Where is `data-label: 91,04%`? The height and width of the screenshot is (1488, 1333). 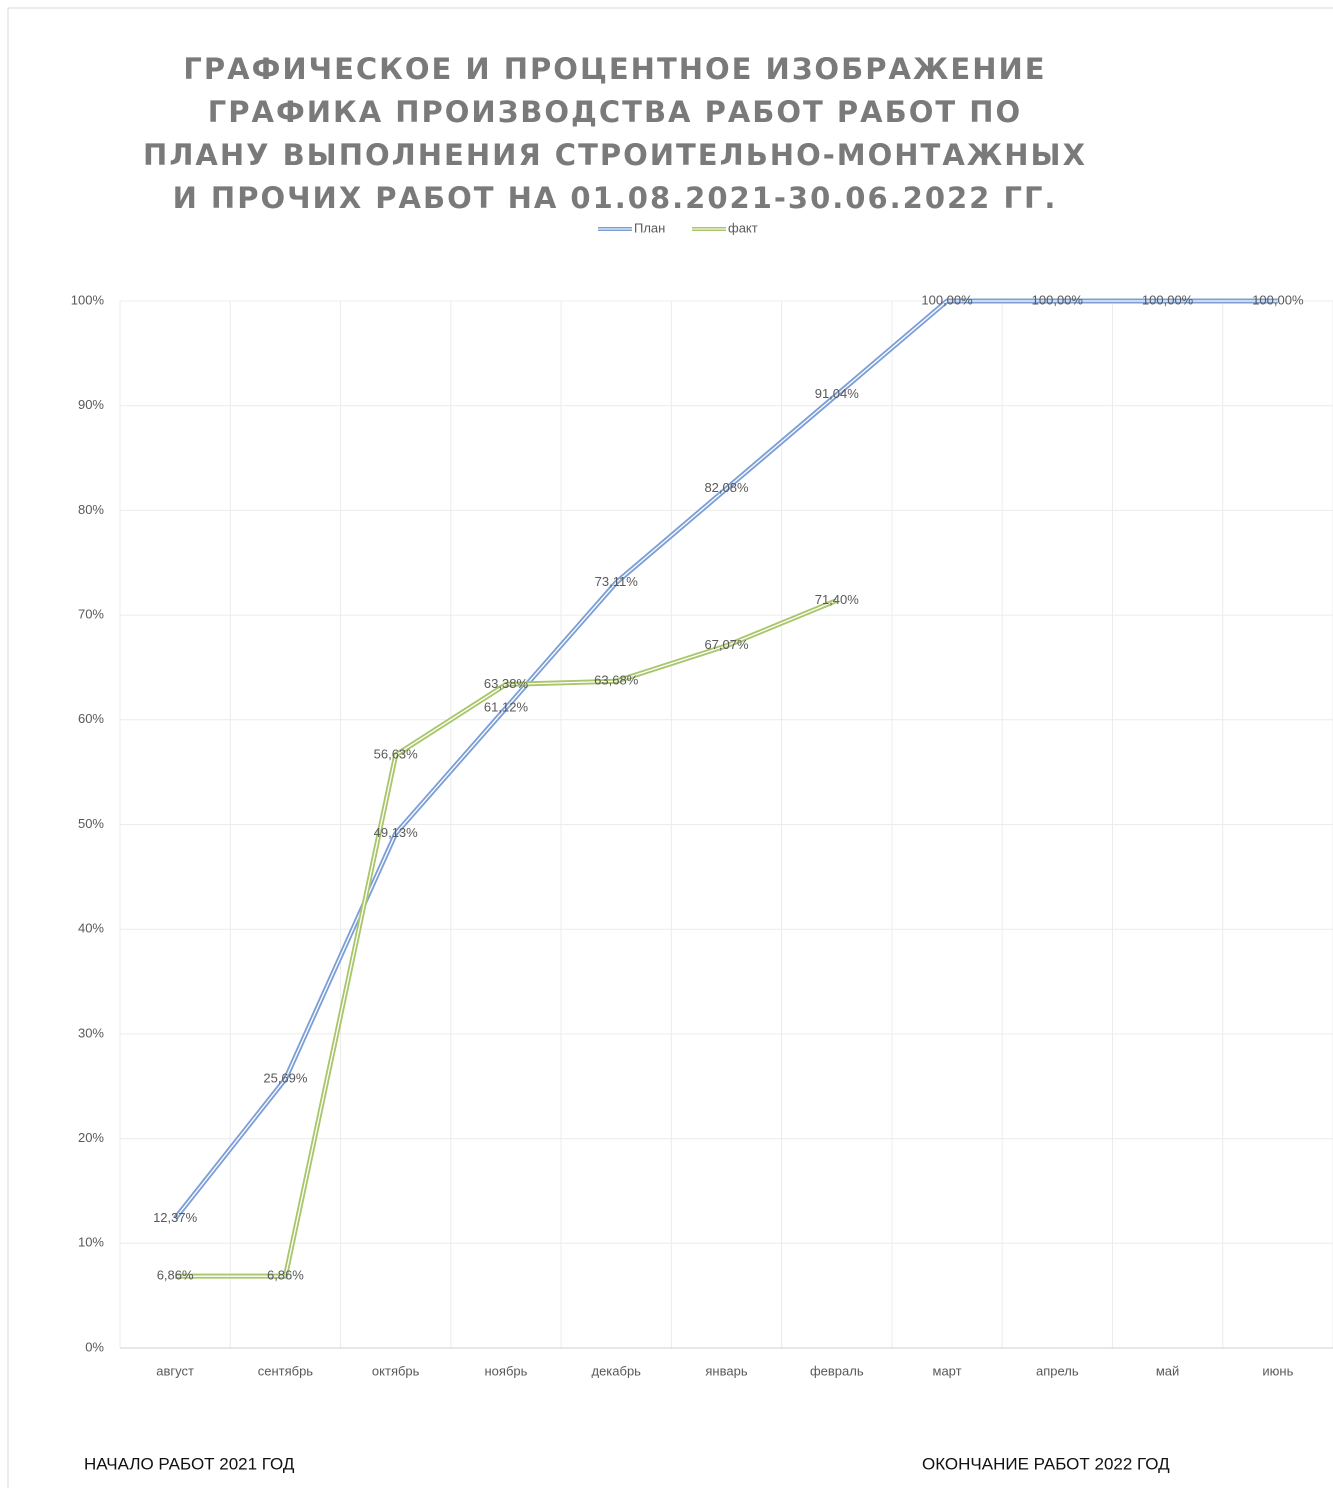
data-label: 91,04% is located at coordinates (837, 393).